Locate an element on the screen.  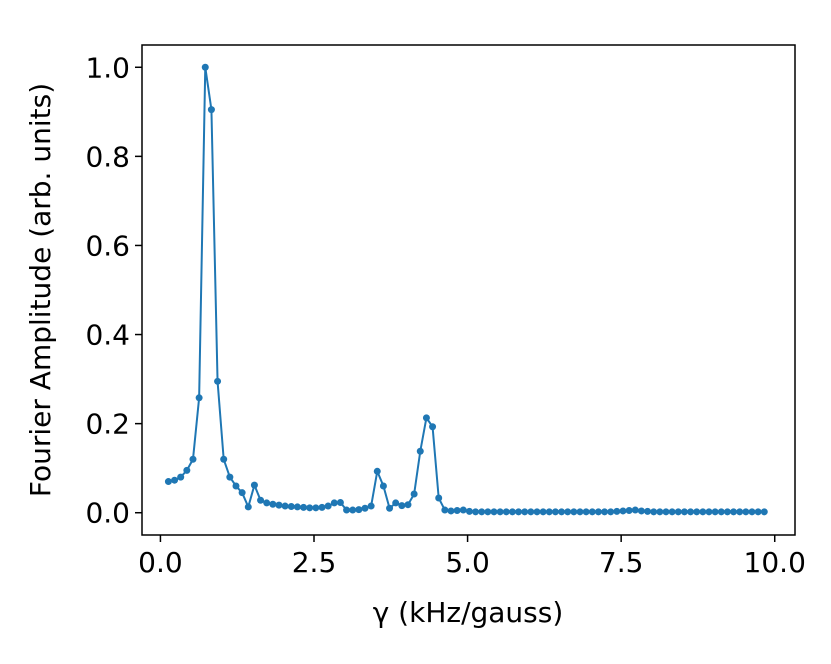
x-tick-label: 10.0 is located at coordinates (775, 562).